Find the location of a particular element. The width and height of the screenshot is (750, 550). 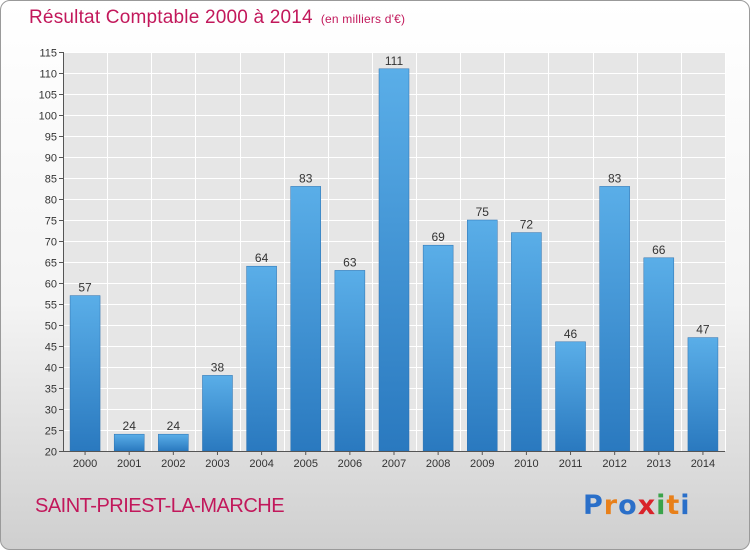

y-tick-label: 70 is located at coordinates (51, 243).